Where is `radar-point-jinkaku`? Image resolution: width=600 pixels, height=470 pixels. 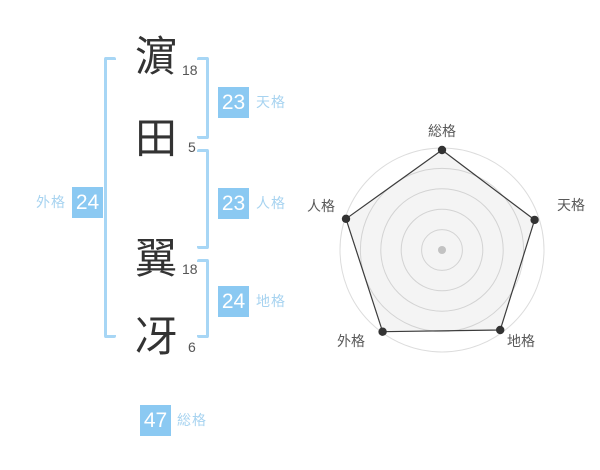
radar-point-jinkaku is located at coordinates (346, 218).